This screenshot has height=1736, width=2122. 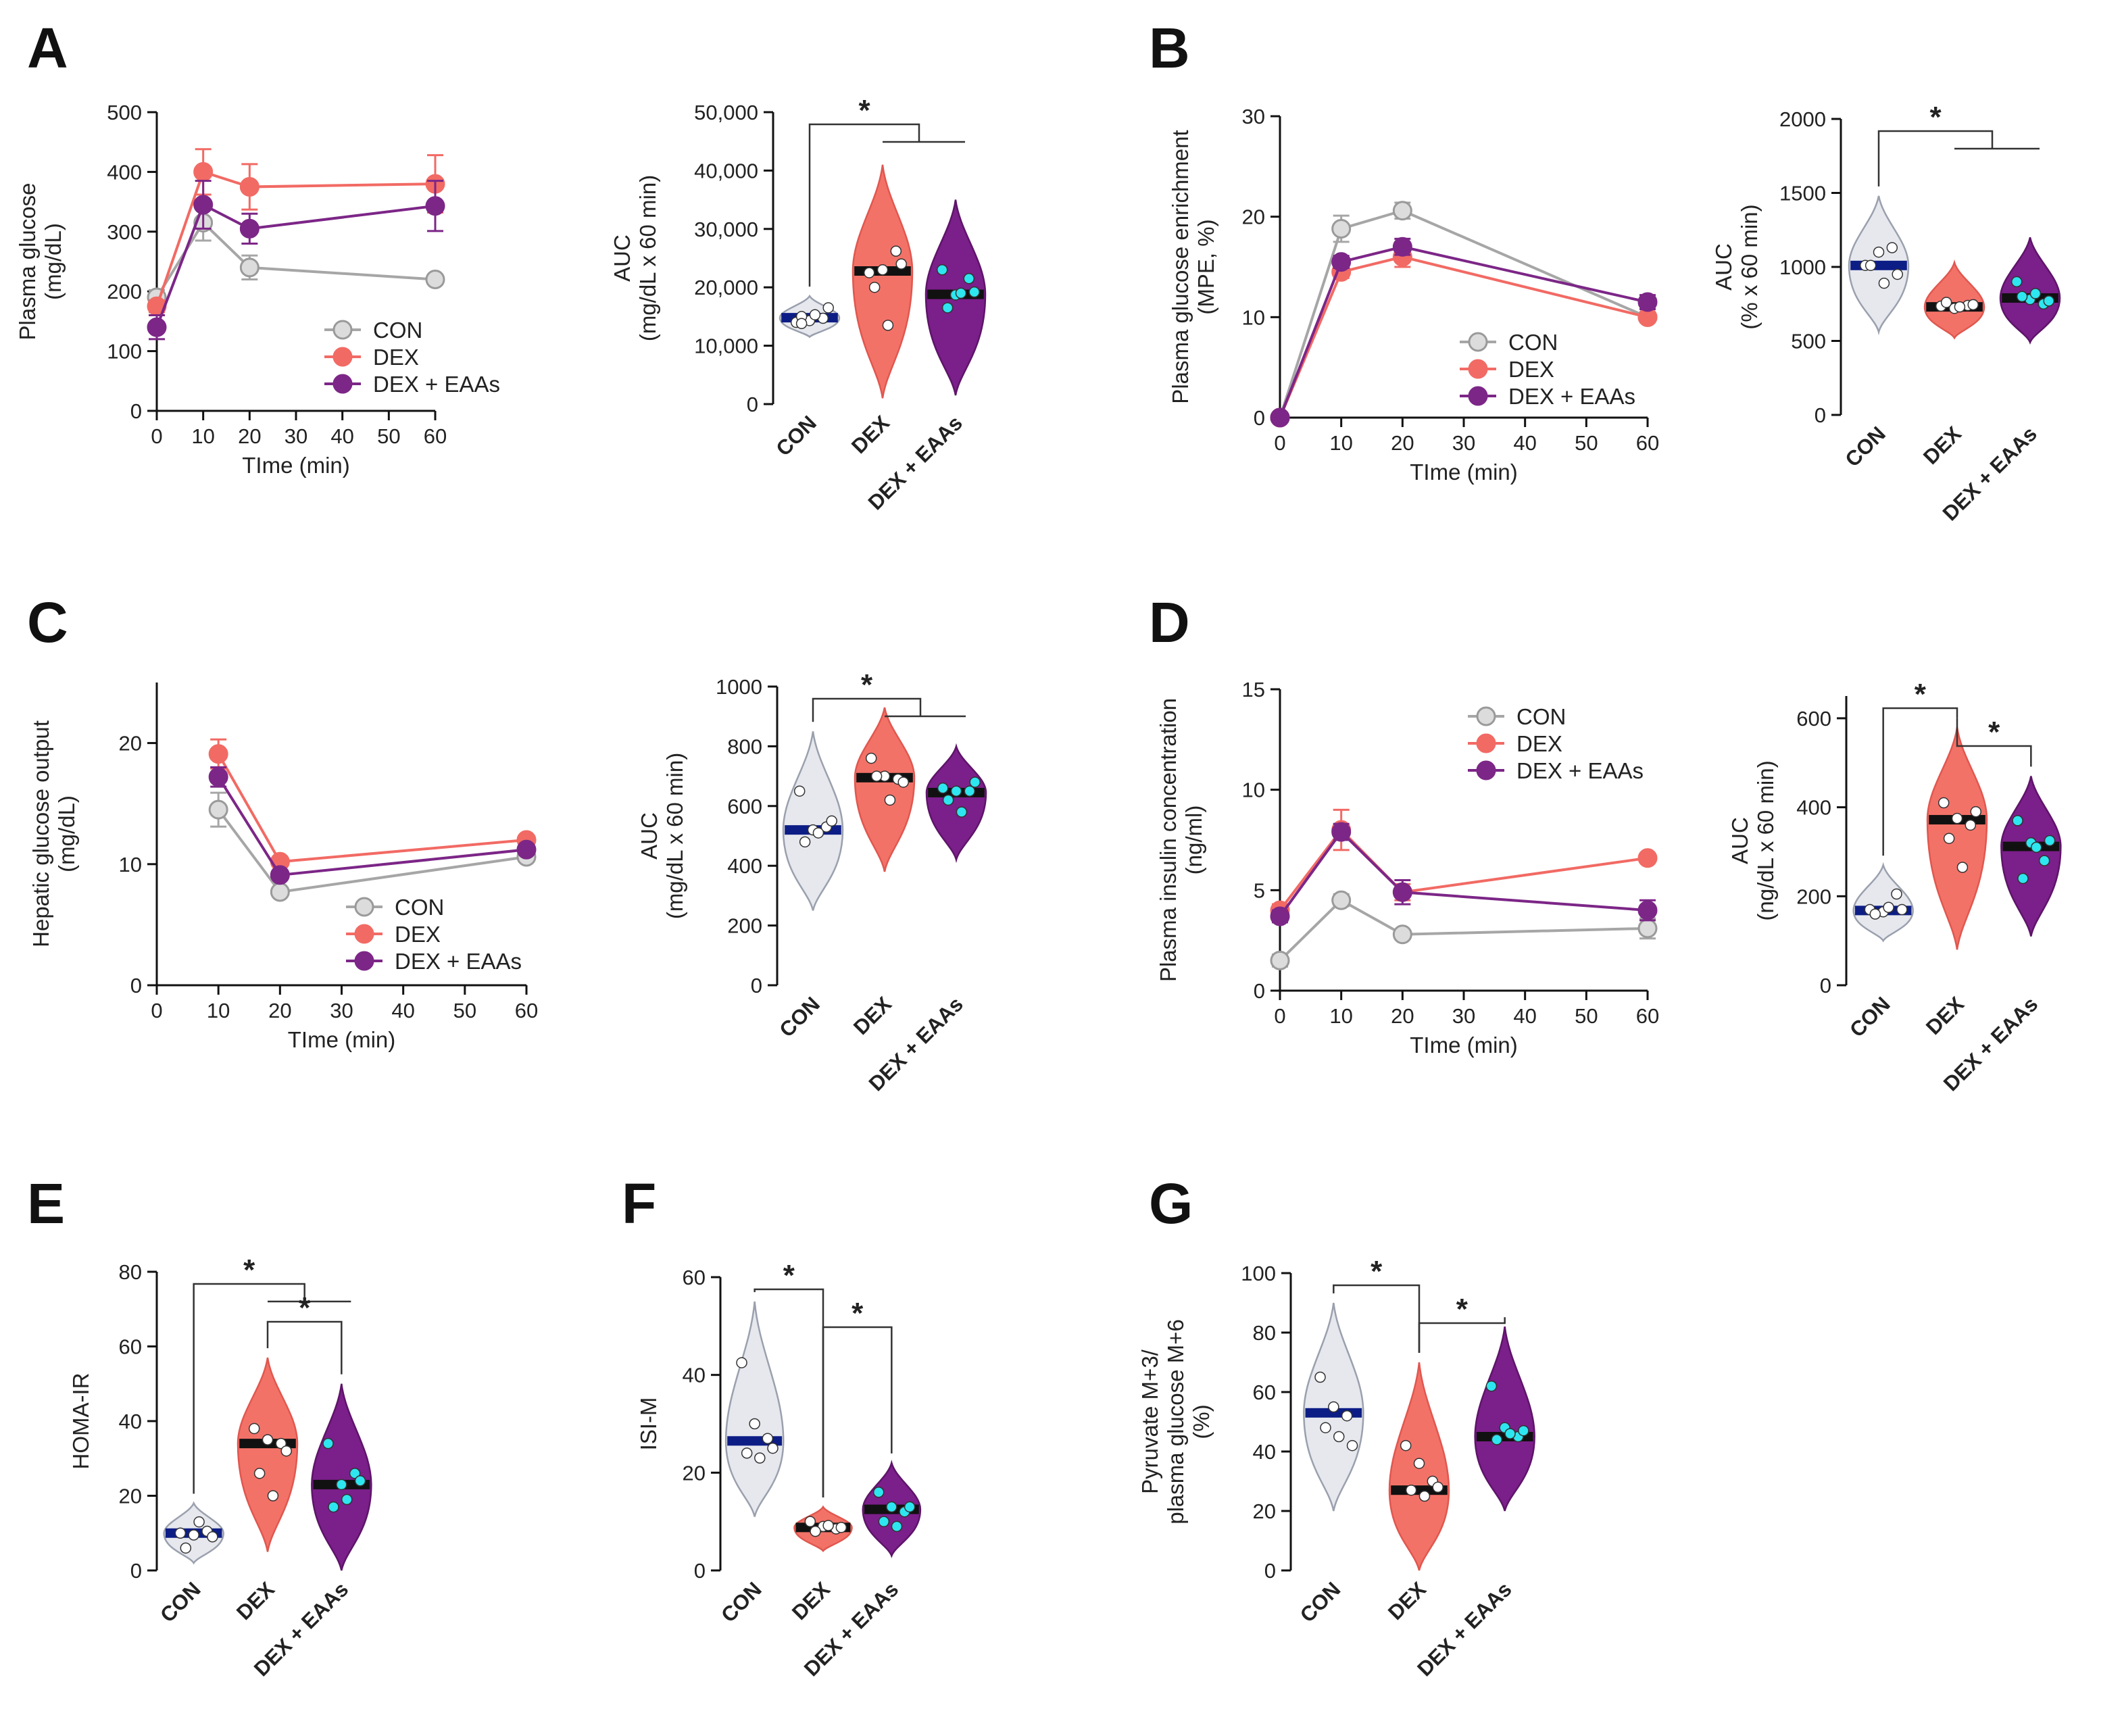 What do you see at coordinates (1169, 48) in the screenshot?
I see `panel-letter-B: B` at bounding box center [1169, 48].